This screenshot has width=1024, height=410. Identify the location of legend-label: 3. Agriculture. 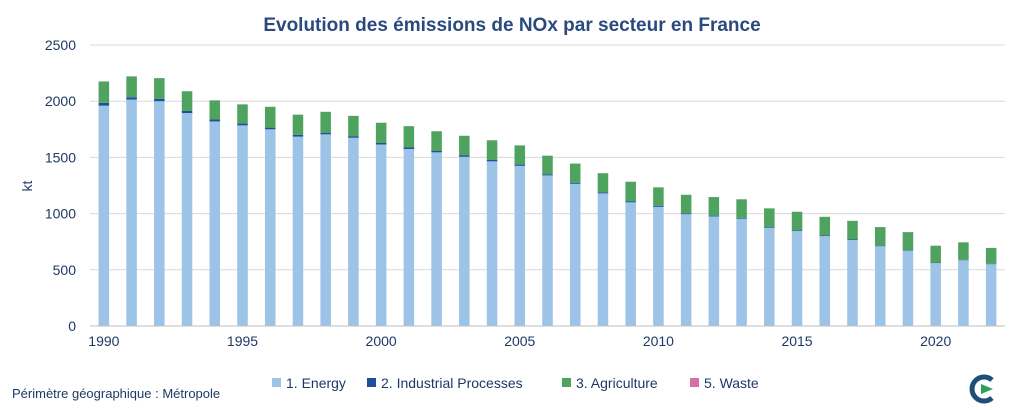
(617, 383).